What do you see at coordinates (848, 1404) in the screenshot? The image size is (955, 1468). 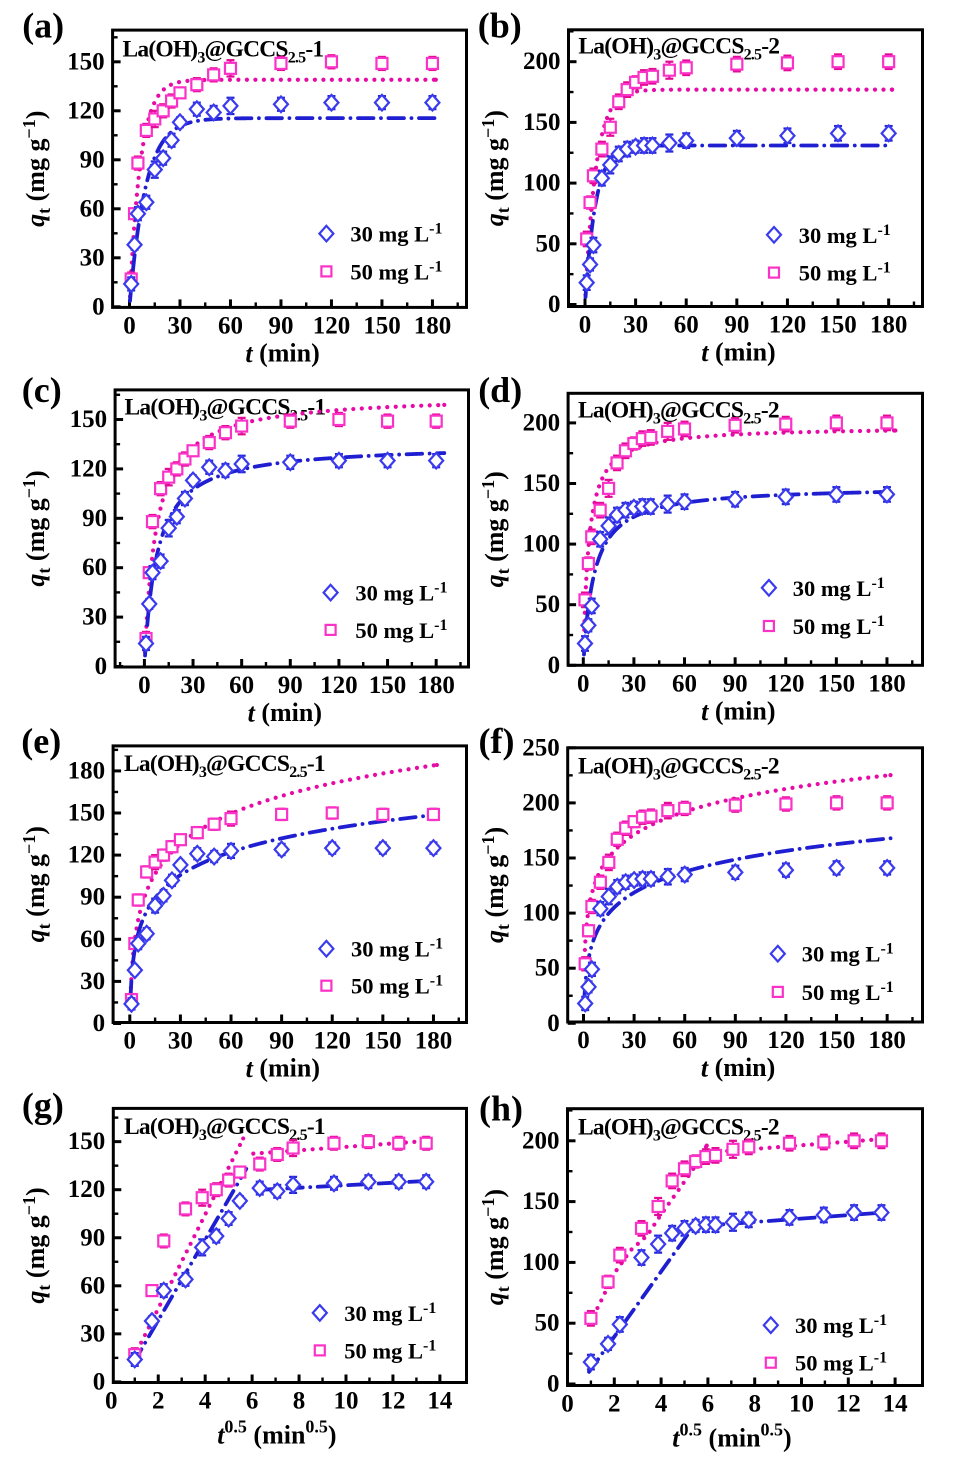 I see `svg-text: 12` at bounding box center [848, 1404].